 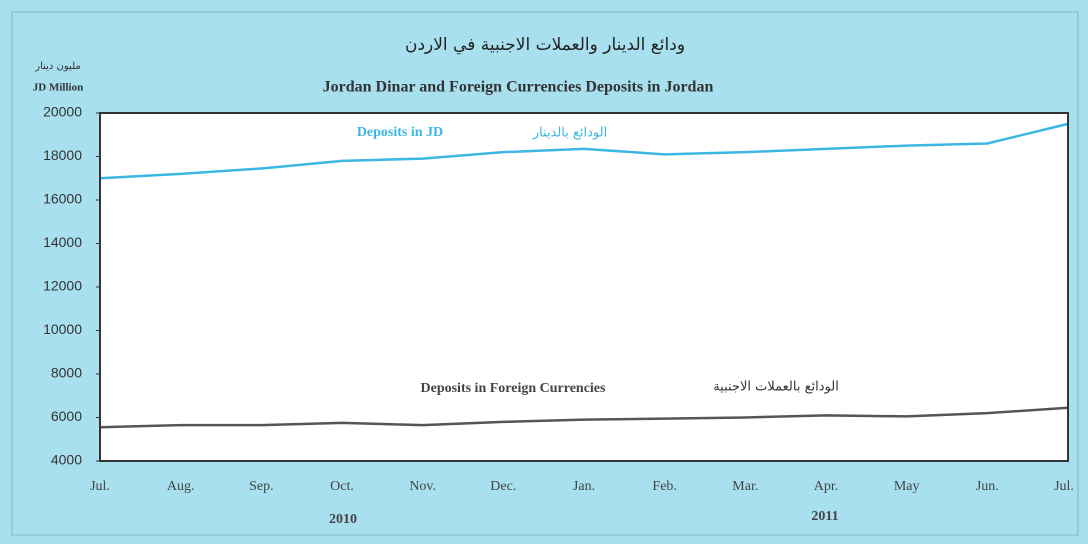 What do you see at coordinates (824, 516) in the screenshot?
I see `year-label: 2011` at bounding box center [824, 516].